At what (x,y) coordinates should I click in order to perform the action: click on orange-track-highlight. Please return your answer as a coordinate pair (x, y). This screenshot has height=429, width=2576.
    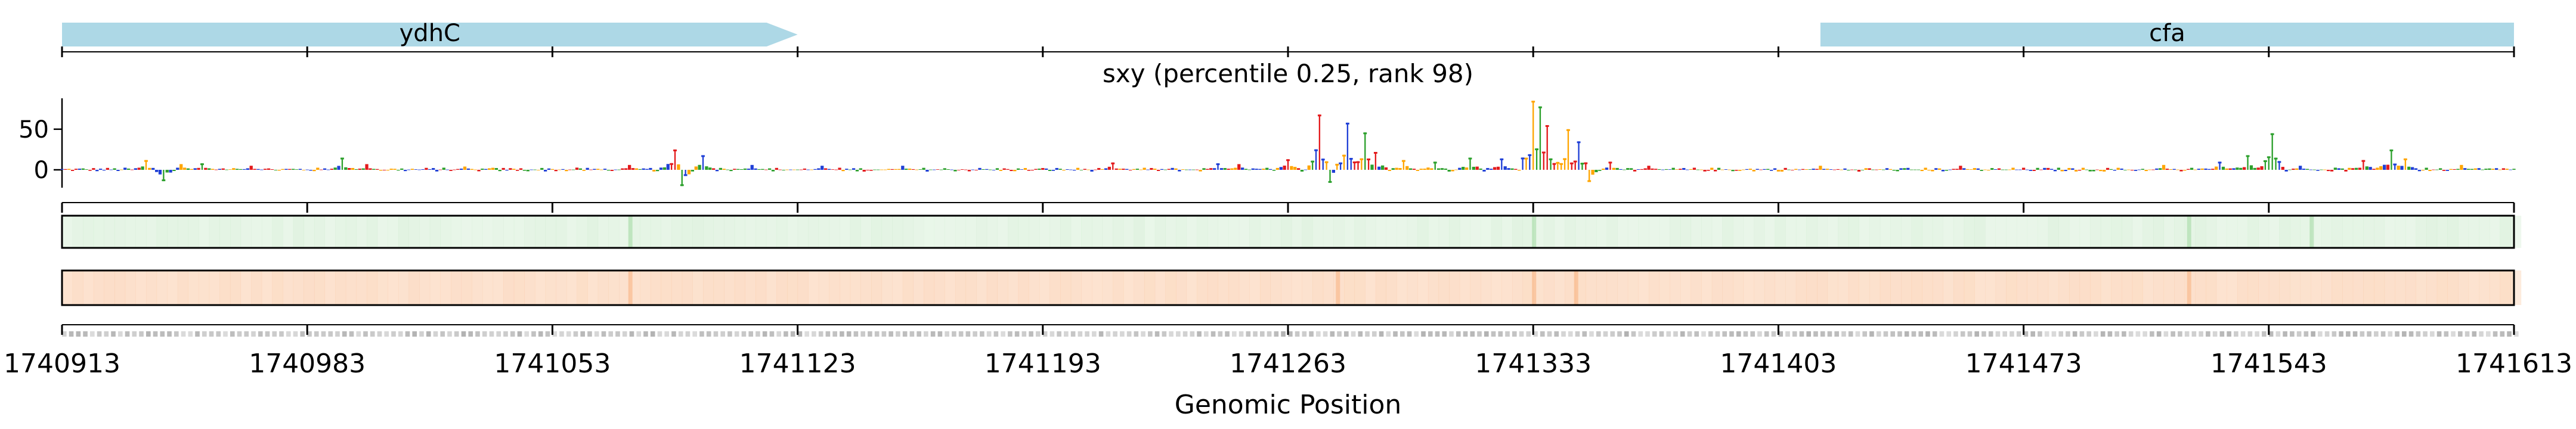
    Looking at the image, I should click on (1535, 288).